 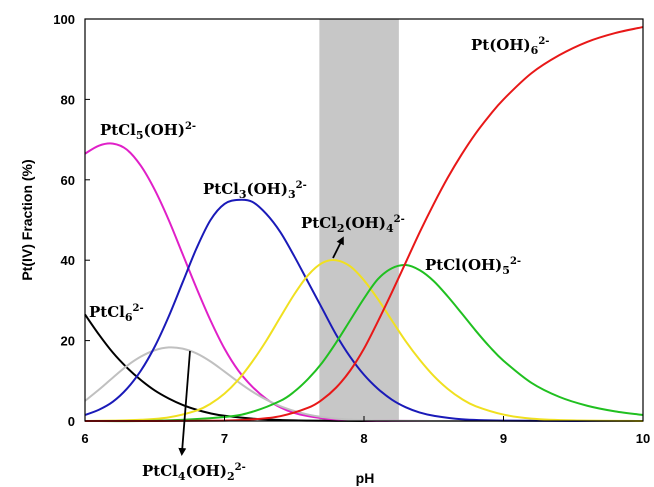 I want to click on y-axis-label: Pt(IV) Fraction (%), so click(x=27, y=219).